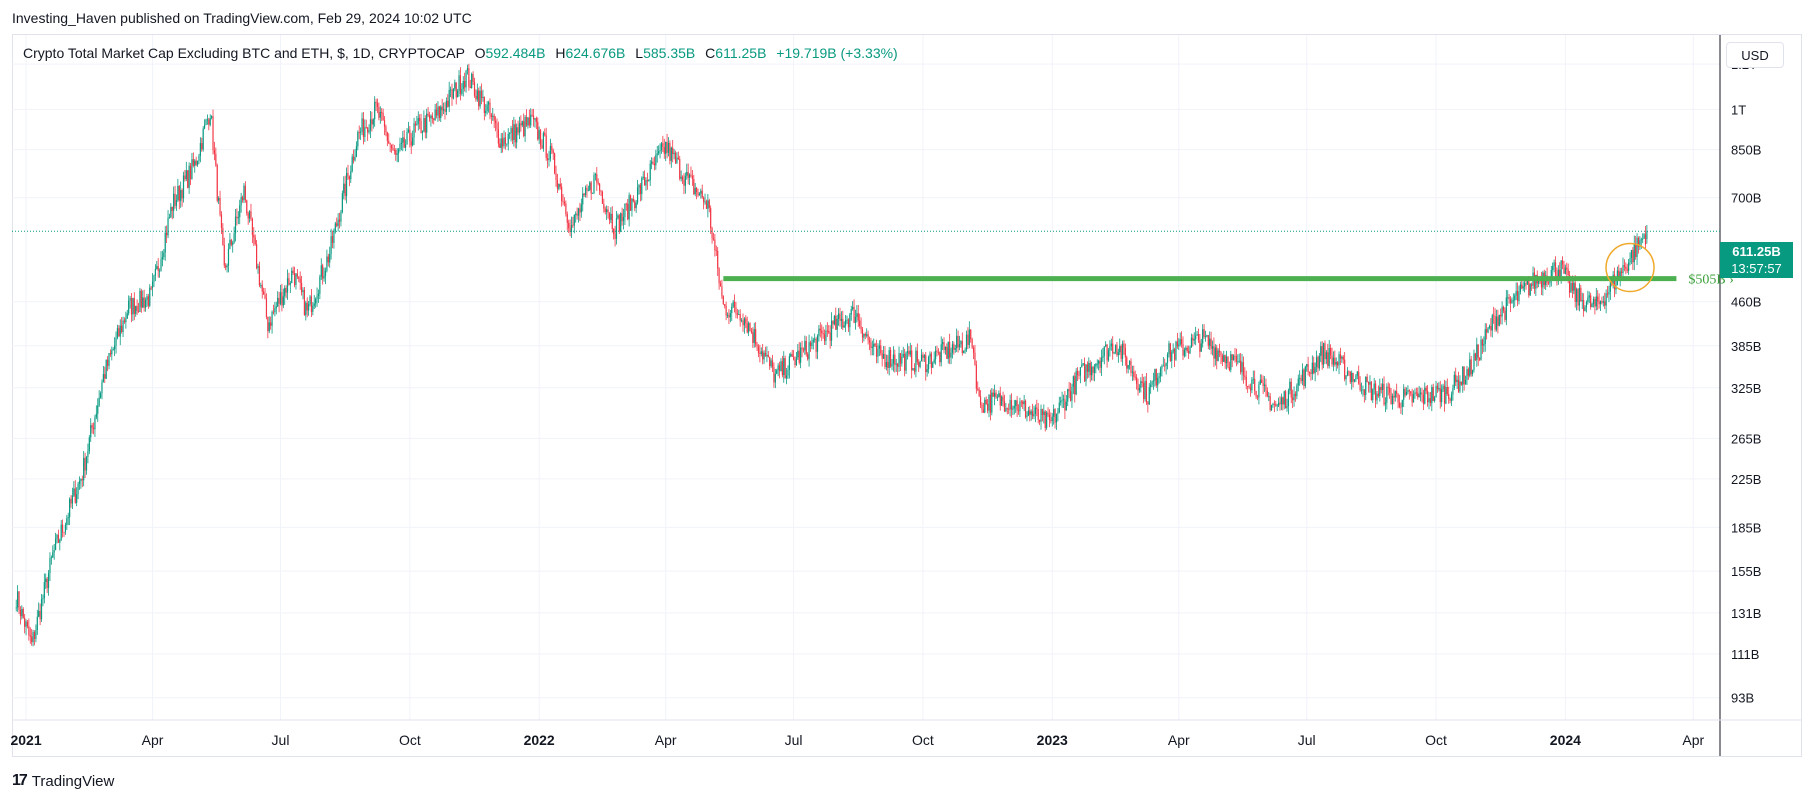  What do you see at coordinates (873, 261) in the screenshot?
I see `annotations: $505B ›` at bounding box center [873, 261].